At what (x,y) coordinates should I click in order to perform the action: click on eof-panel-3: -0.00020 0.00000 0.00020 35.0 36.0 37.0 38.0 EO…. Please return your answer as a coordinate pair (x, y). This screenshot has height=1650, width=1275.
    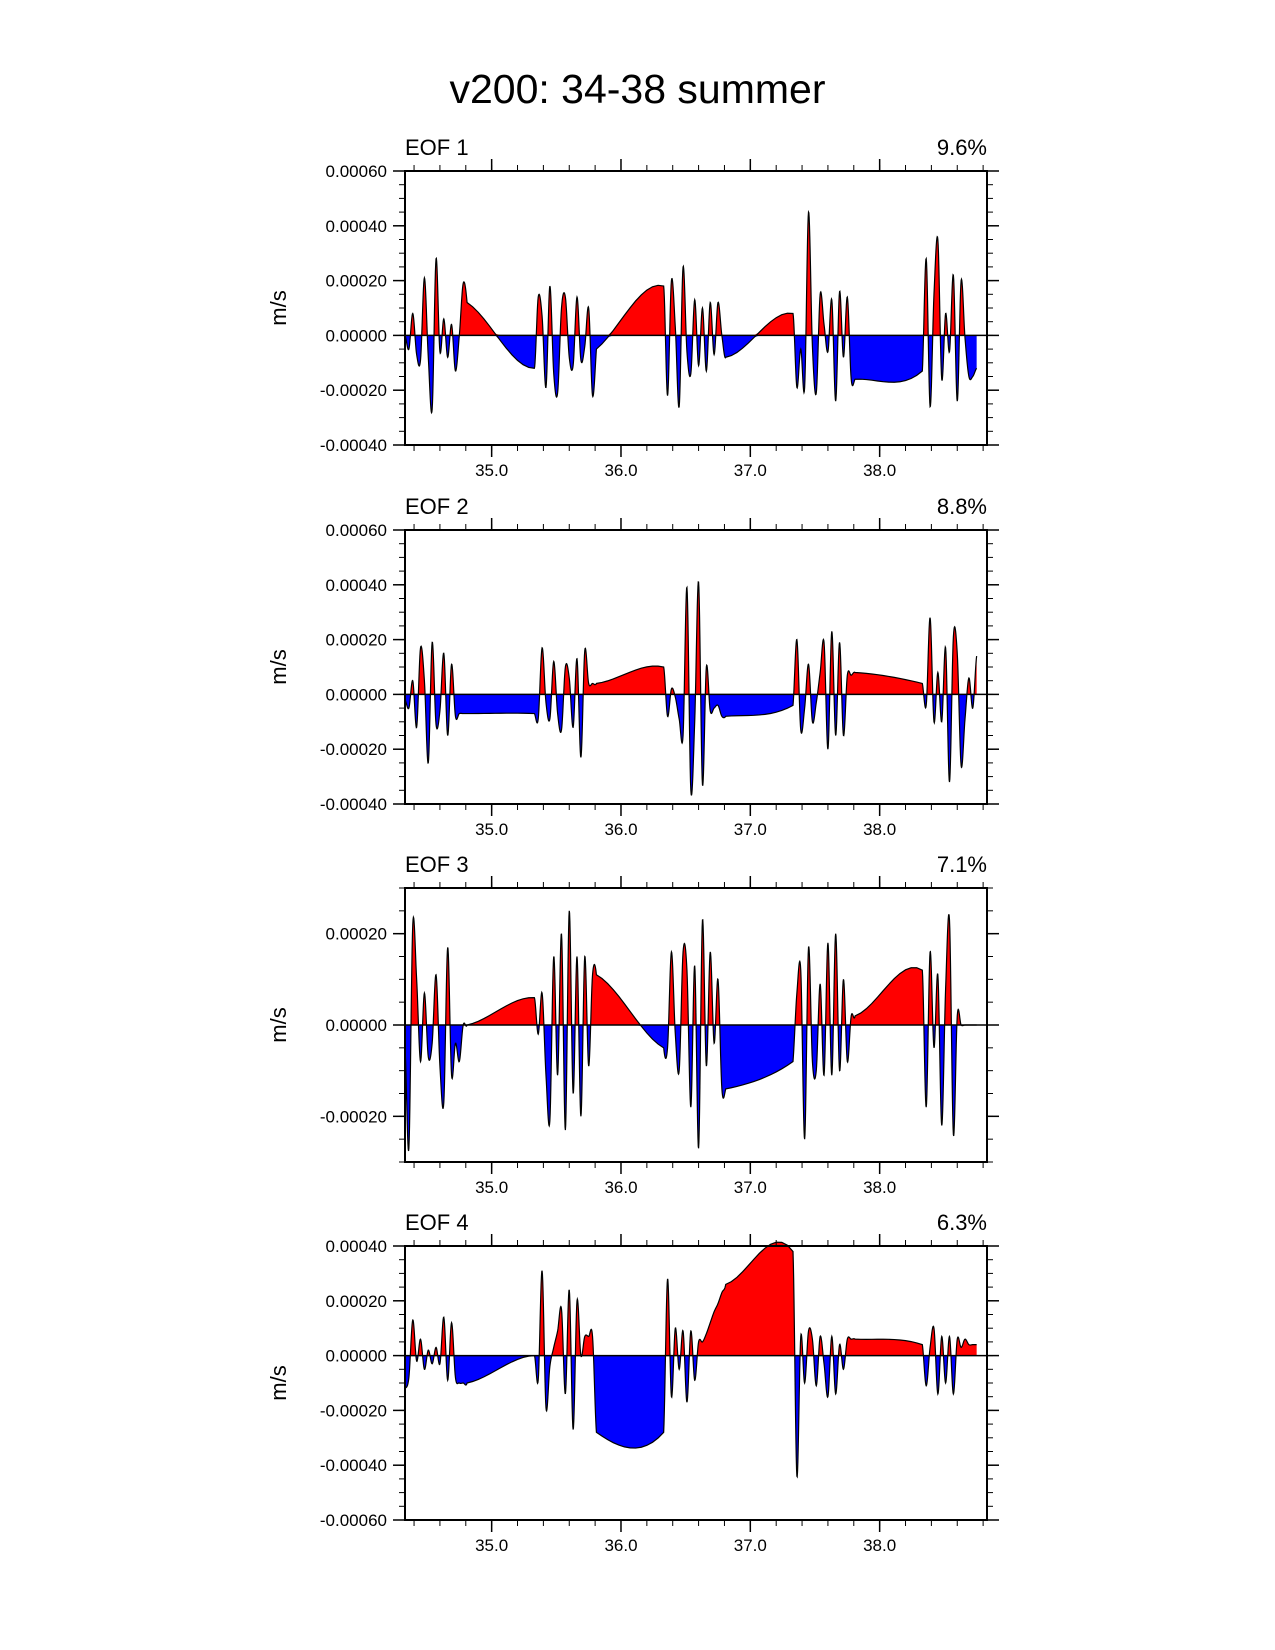
    Looking at the image, I should click on (632, 1024).